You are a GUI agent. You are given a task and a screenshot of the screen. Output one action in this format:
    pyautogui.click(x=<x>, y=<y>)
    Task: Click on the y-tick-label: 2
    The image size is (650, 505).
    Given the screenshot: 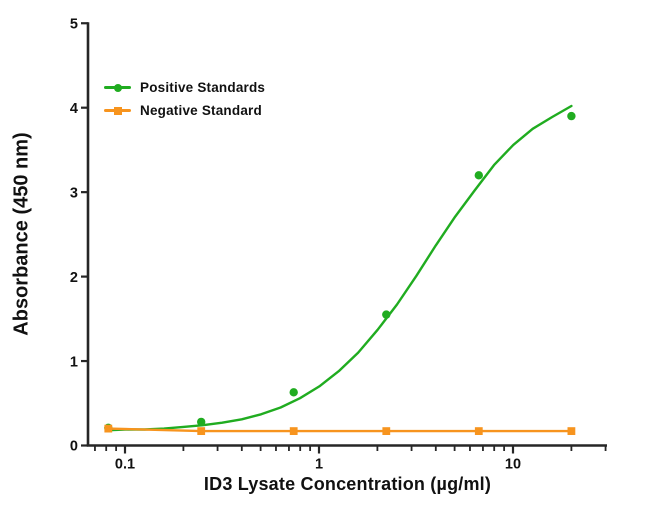 What is the action you would take?
    pyautogui.click(x=74, y=278)
    